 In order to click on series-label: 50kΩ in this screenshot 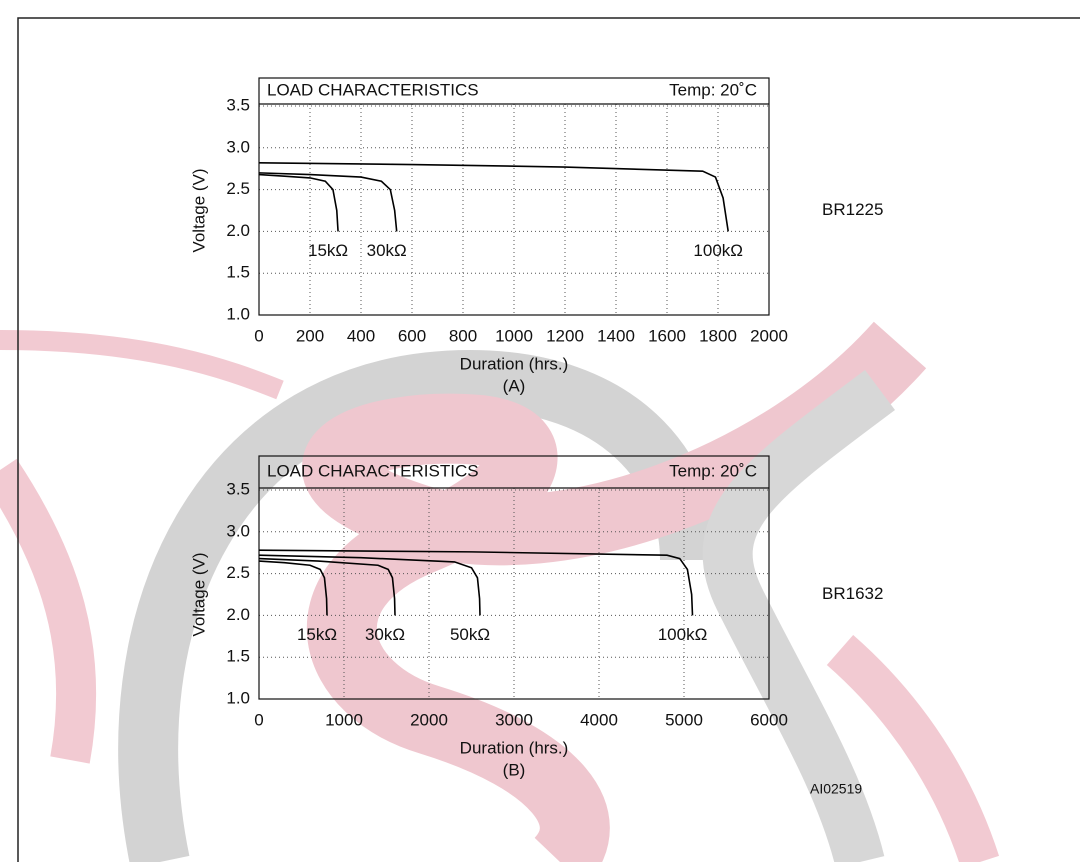, I will do `click(470, 634)`.